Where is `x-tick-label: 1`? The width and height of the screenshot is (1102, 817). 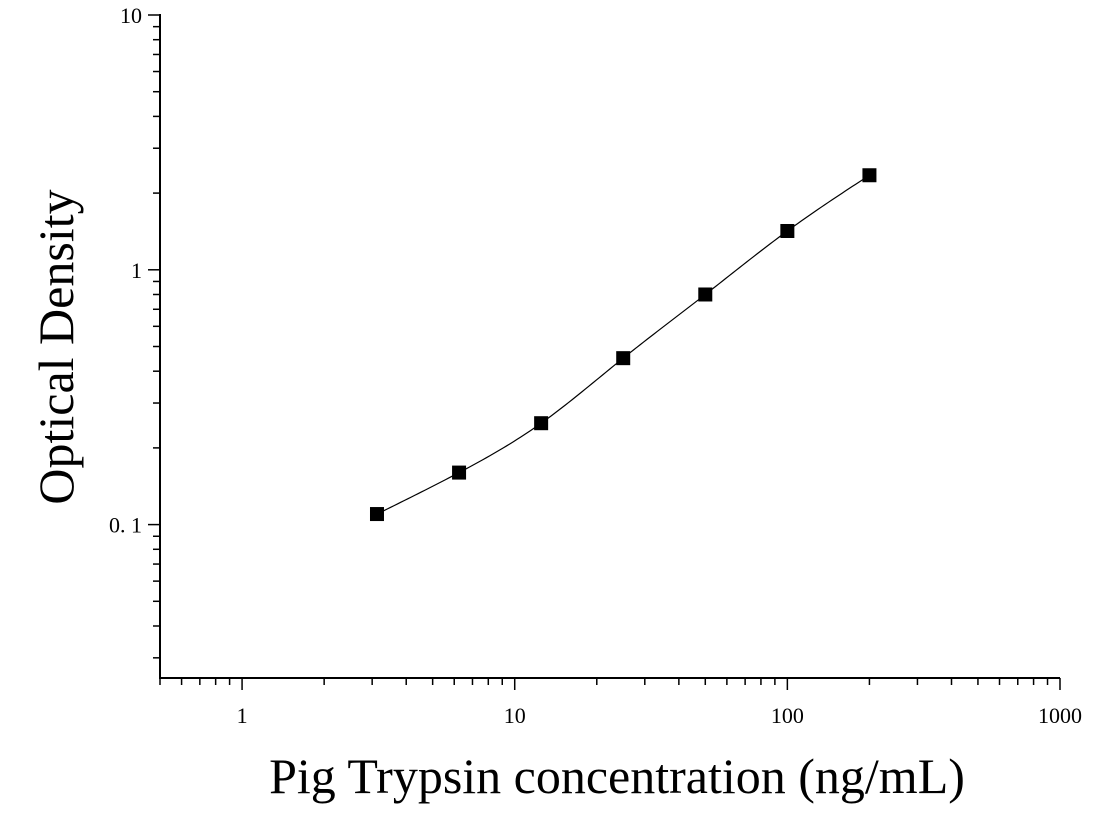
x-tick-label: 1 is located at coordinates (242, 715).